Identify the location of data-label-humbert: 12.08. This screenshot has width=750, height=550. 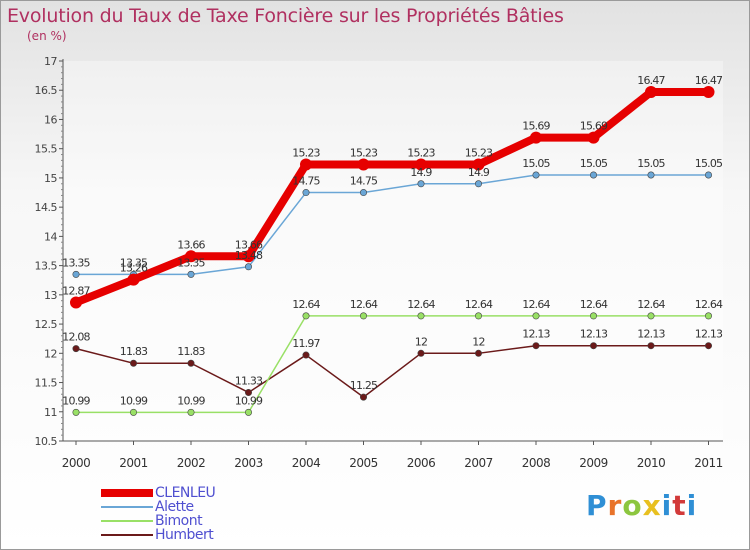
(76, 337).